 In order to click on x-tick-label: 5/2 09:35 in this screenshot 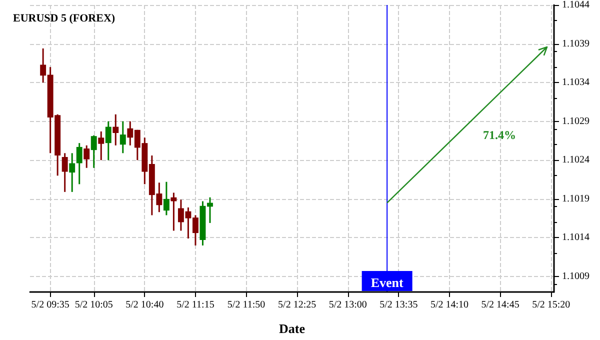, I will do `click(50, 305)`.